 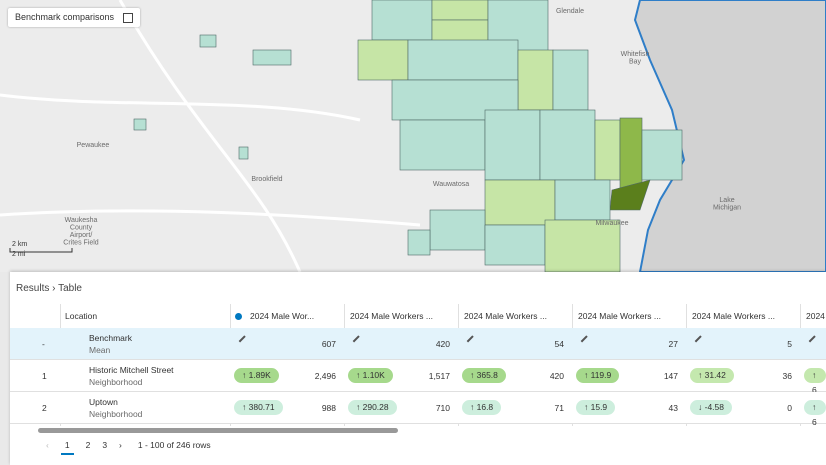 I want to click on map-label: Michigan, so click(x=727, y=208).